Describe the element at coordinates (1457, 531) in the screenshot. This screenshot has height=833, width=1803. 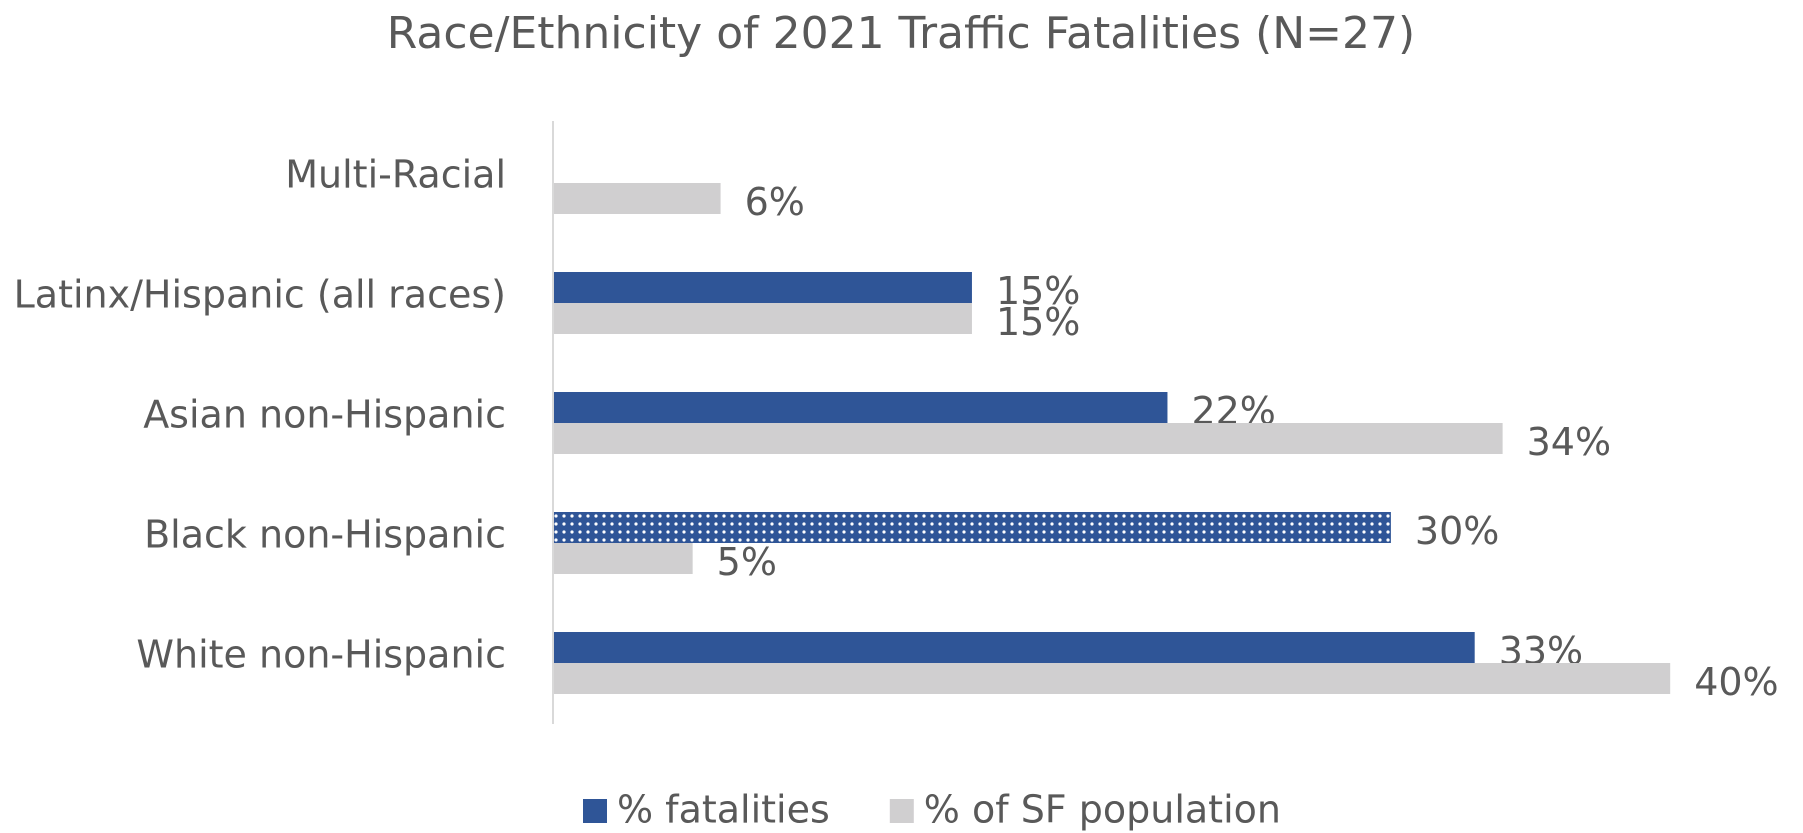
I see `data-label: 30%` at that location.